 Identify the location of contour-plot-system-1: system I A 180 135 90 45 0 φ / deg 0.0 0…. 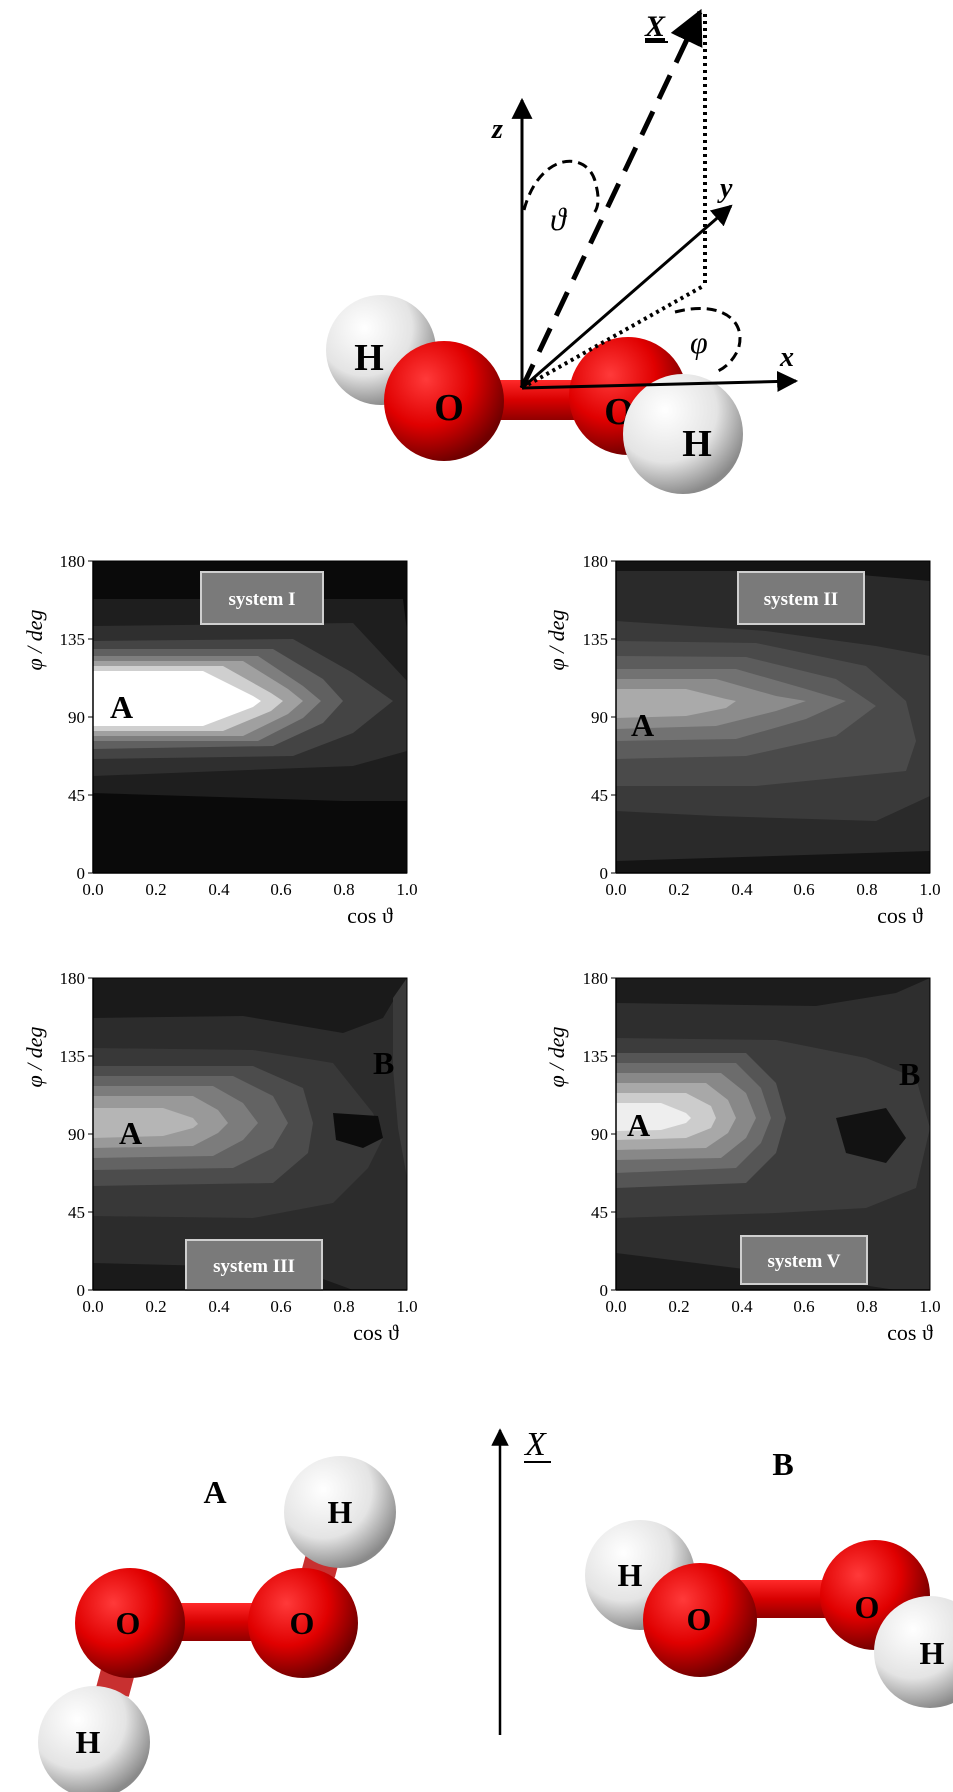
(220, 740).